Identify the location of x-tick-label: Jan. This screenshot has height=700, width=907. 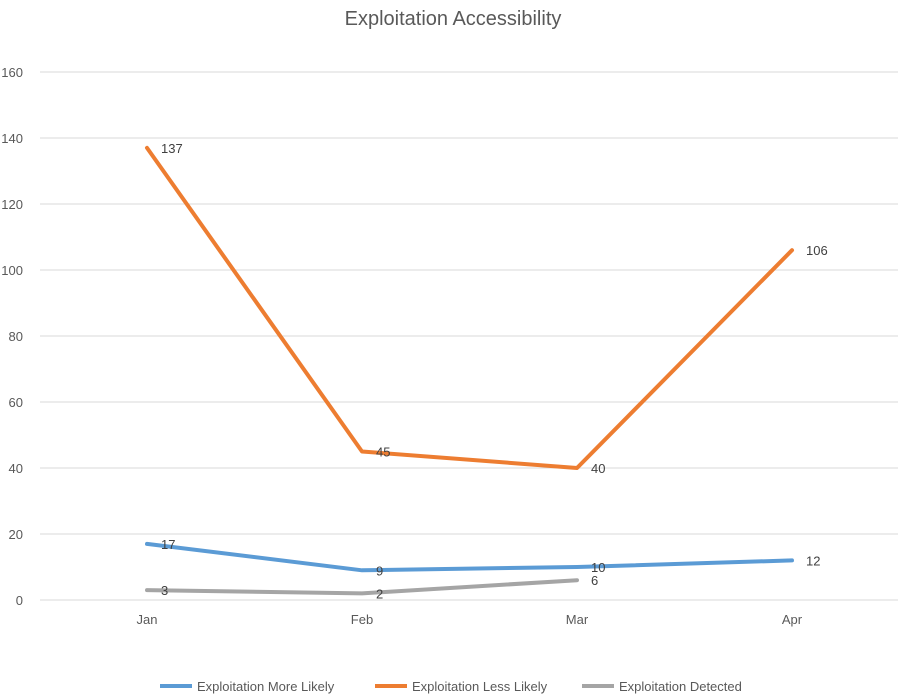
(147, 619).